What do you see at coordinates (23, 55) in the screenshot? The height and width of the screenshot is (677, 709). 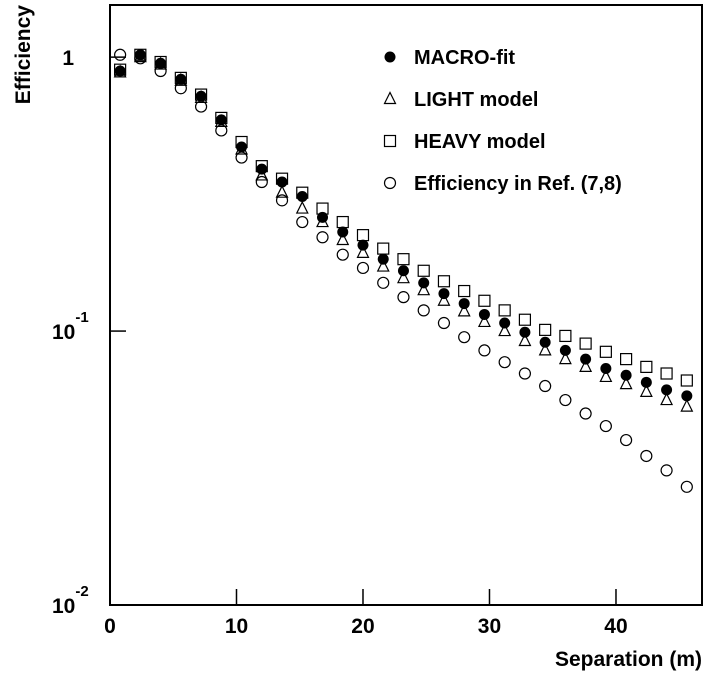 I see `y-axis-label: Efficiency` at bounding box center [23, 55].